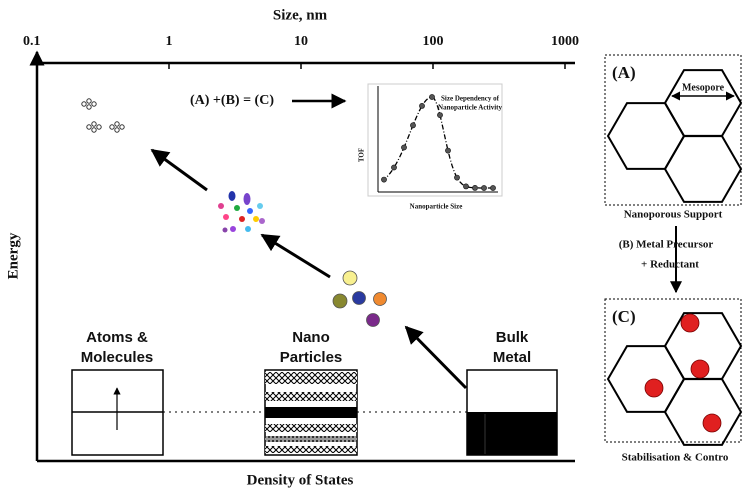  Describe the element at coordinates (301, 51) in the screenshot. I see `top-ticks: 0.1 1 10 100 1000` at that location.